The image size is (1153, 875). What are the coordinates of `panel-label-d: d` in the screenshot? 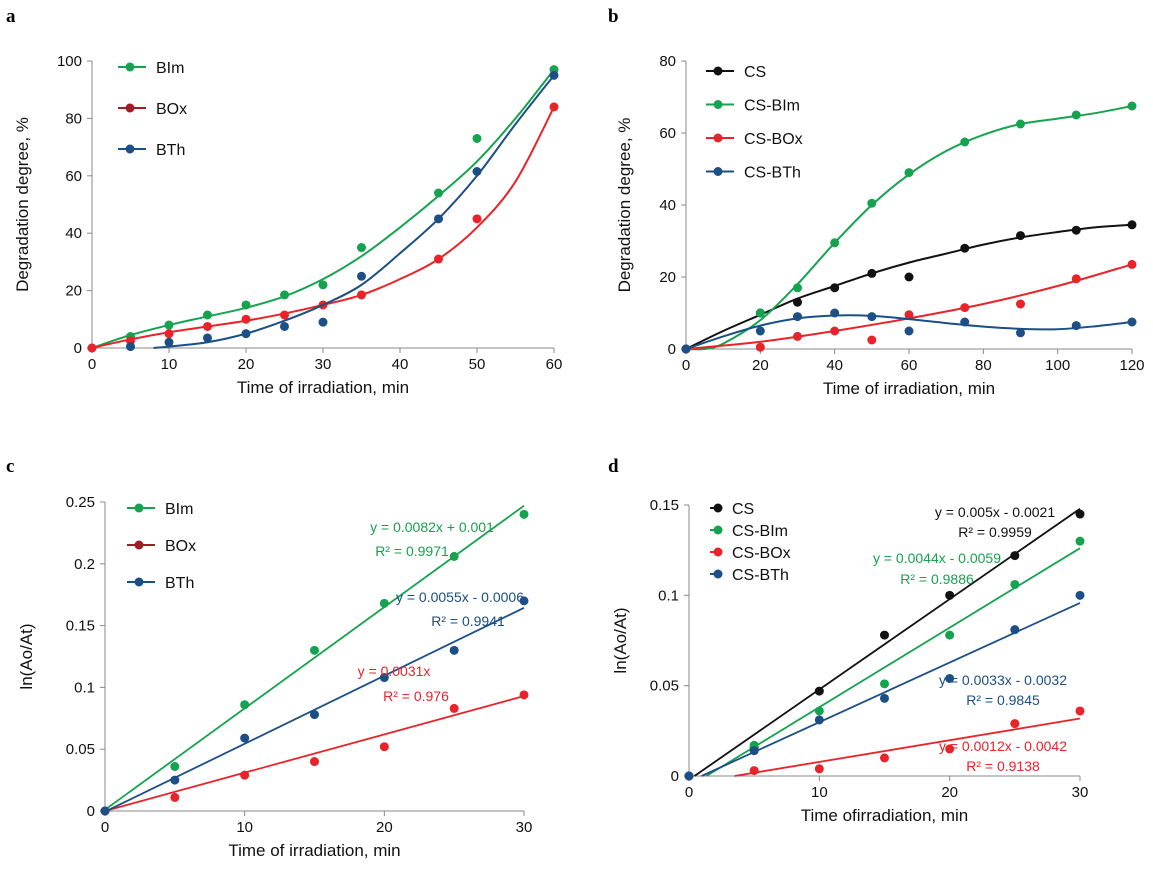 It's located at (613, 466).